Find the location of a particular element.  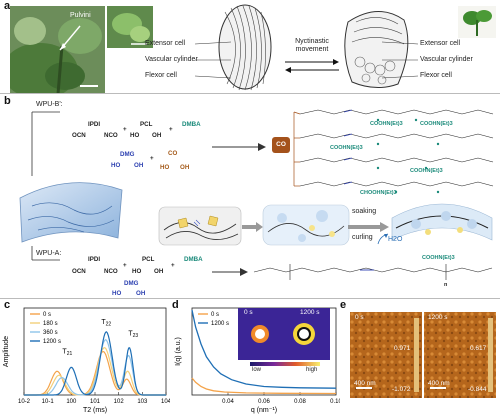

c-legend-label: 0 s is located at coordinates (47, 315).